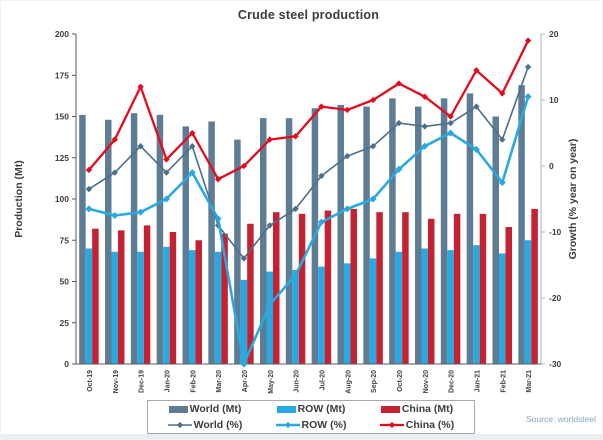  I want to click on x-tick-label: Aug-20, so click(348, 382).